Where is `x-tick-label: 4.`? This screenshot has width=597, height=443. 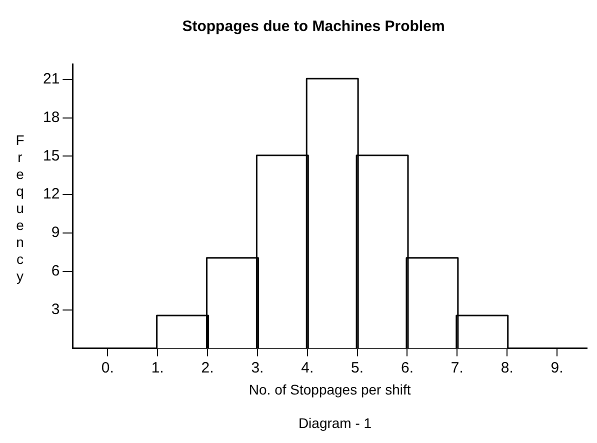 x-tick-label: 4. is located at coordinates (307, 367).